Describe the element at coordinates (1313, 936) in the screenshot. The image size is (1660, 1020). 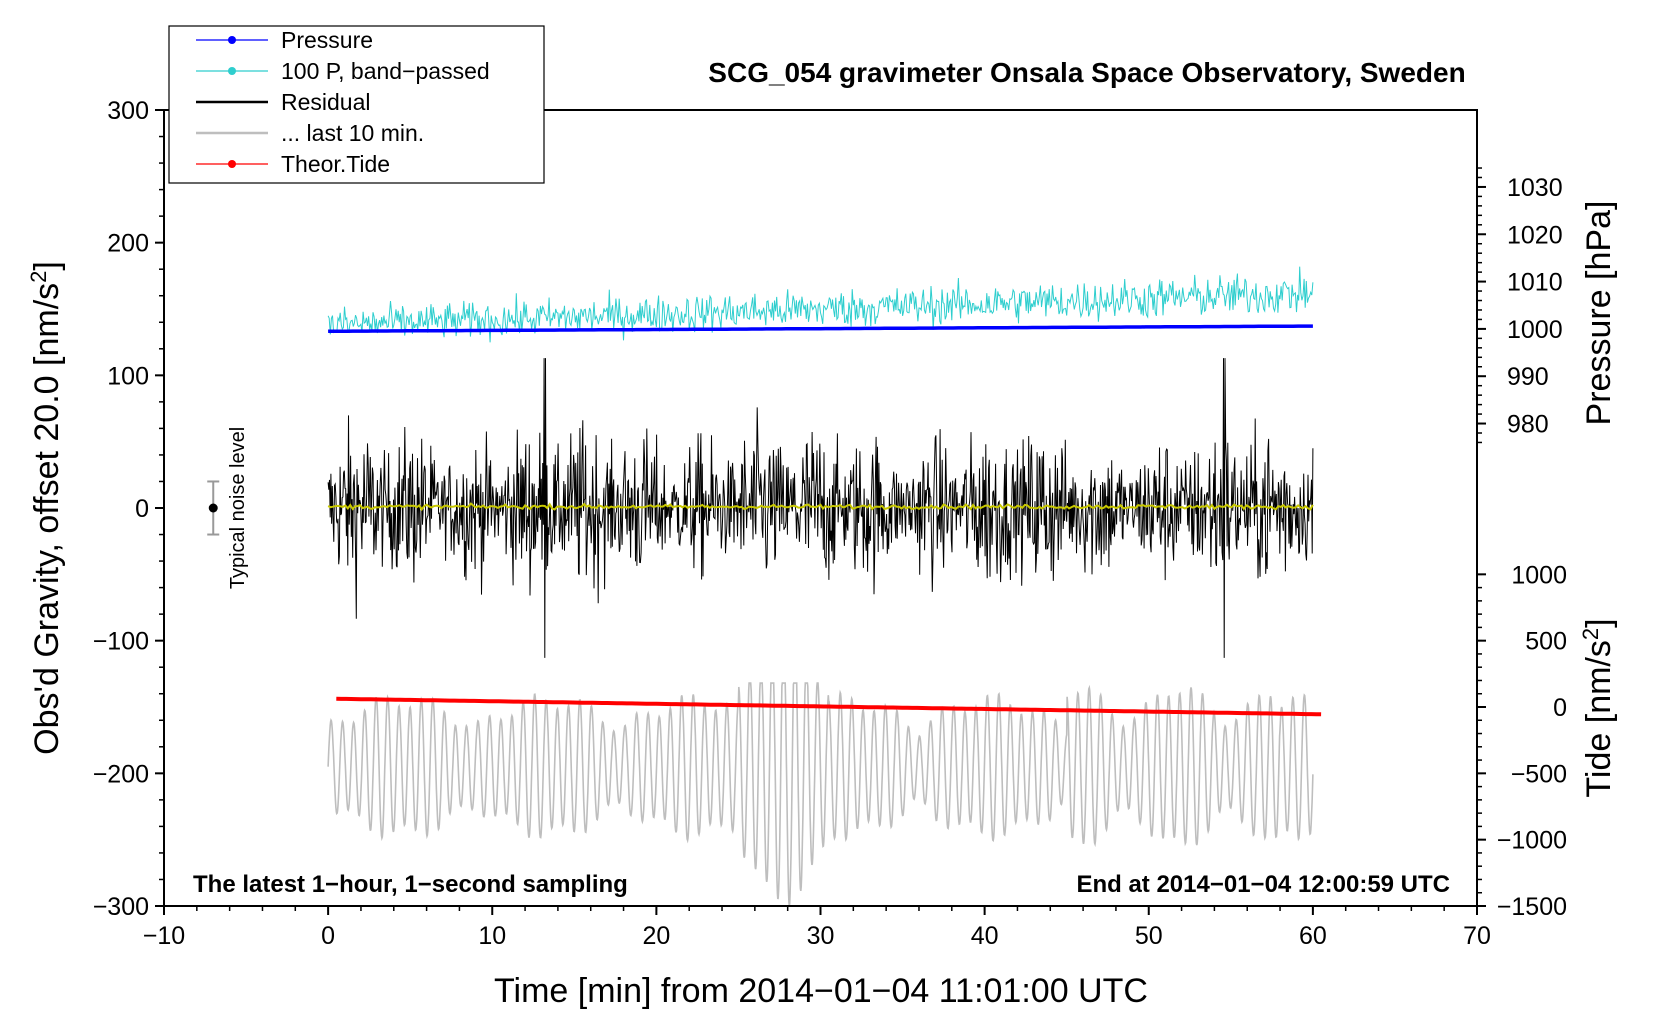
I see `x-tick-label: 60` at that location.